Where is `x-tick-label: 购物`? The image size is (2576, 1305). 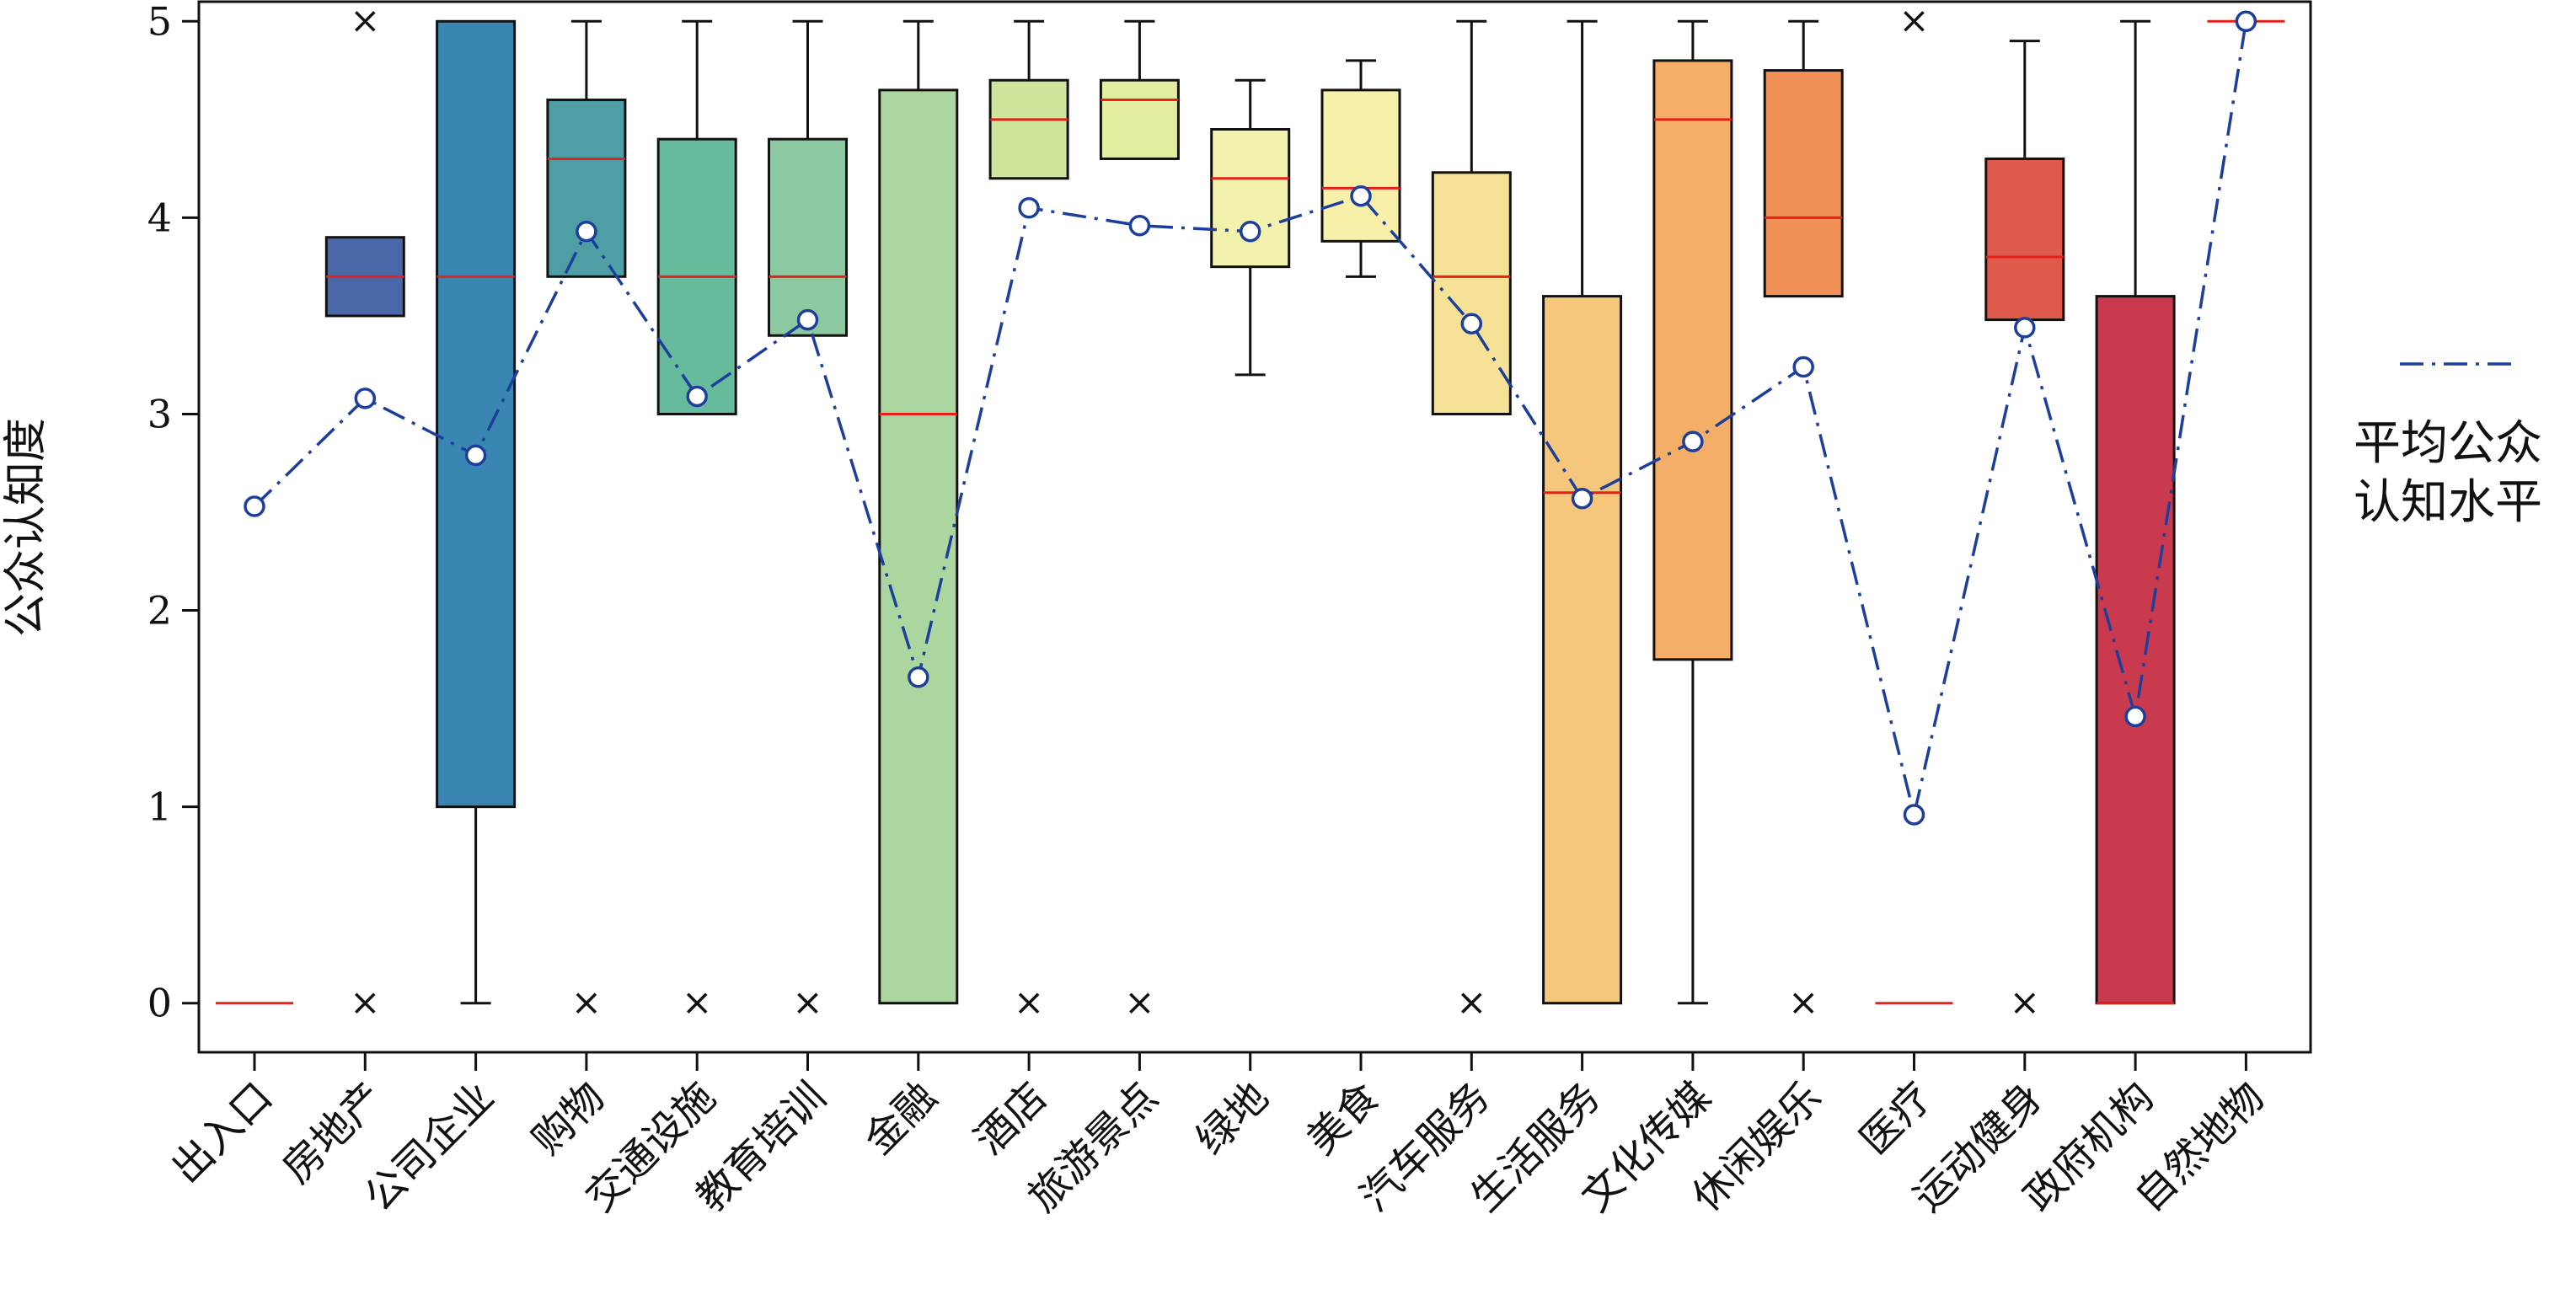 x-tick-label: 购物 is located at coordinates (568, 1118).